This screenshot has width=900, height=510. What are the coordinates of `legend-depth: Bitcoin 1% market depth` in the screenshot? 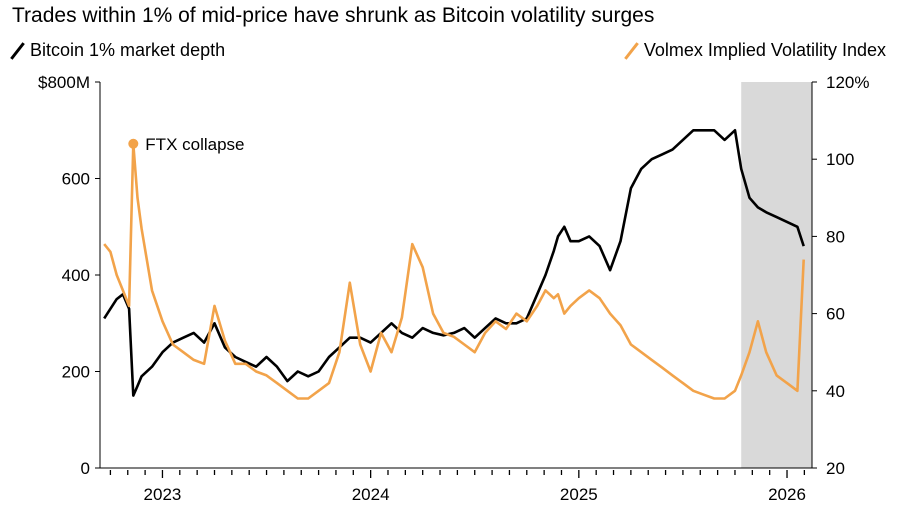 It's located at (118, 50).